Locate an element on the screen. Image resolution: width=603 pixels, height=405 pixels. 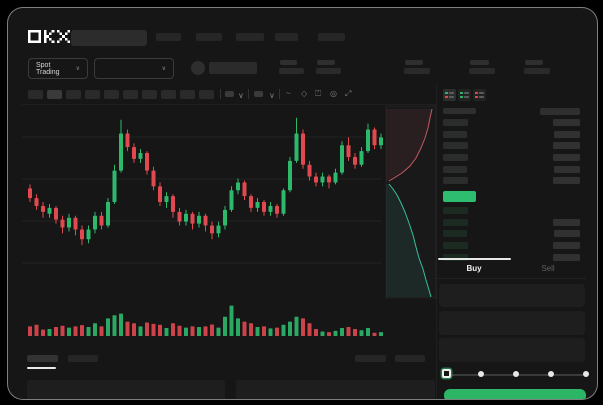
pair-dropdown: ∨ is located at coordinates (134, 68).